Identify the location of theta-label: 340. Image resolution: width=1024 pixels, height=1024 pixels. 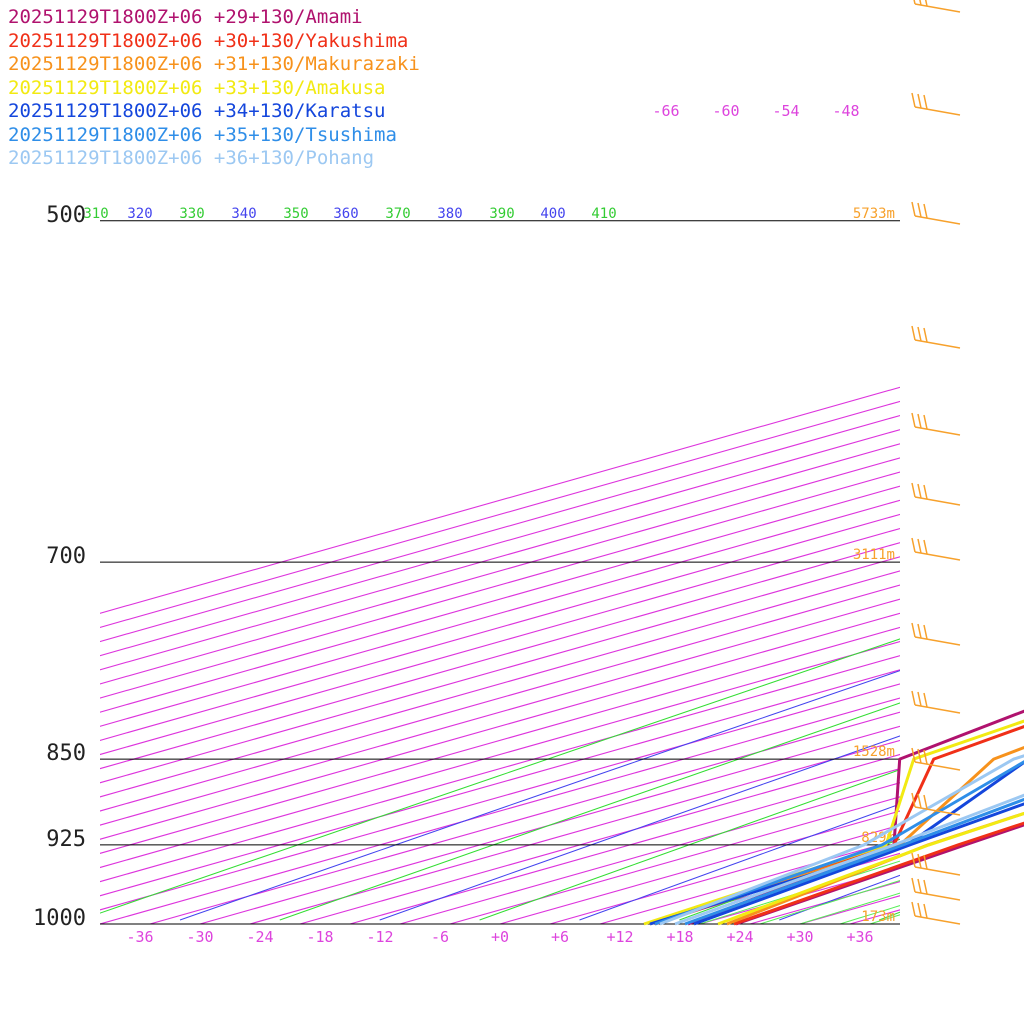
(243, 214).